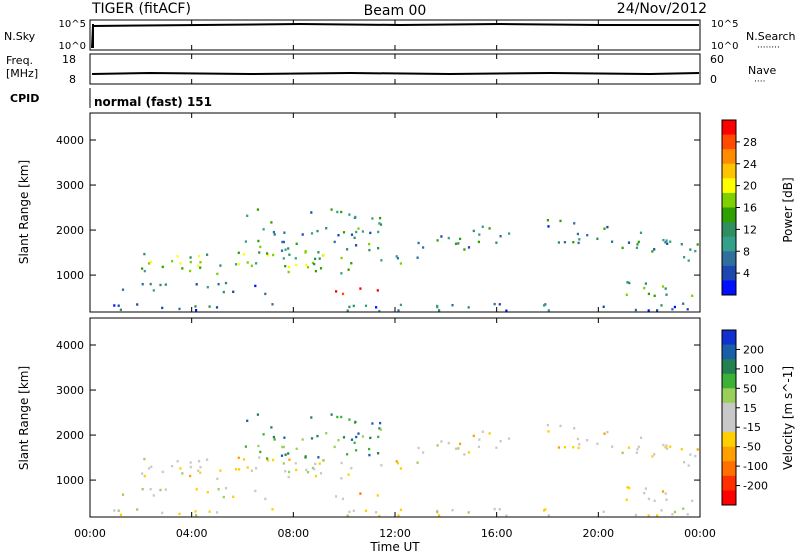  I want to click on colorbar-tick-label: -15, so click(752, 427).